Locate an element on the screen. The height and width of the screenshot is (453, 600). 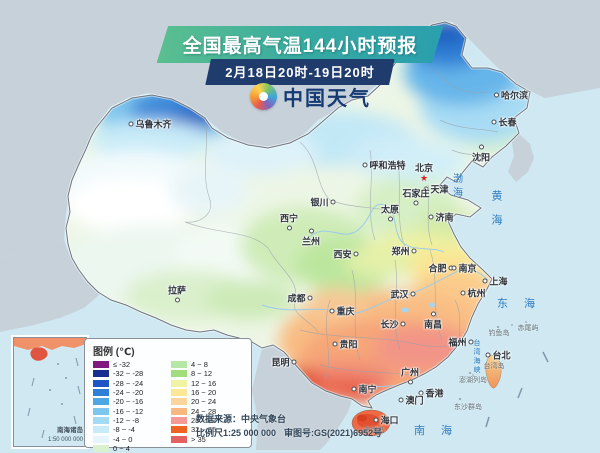
city-石家庄: 石家庄 is located at coordinates (416, 196).